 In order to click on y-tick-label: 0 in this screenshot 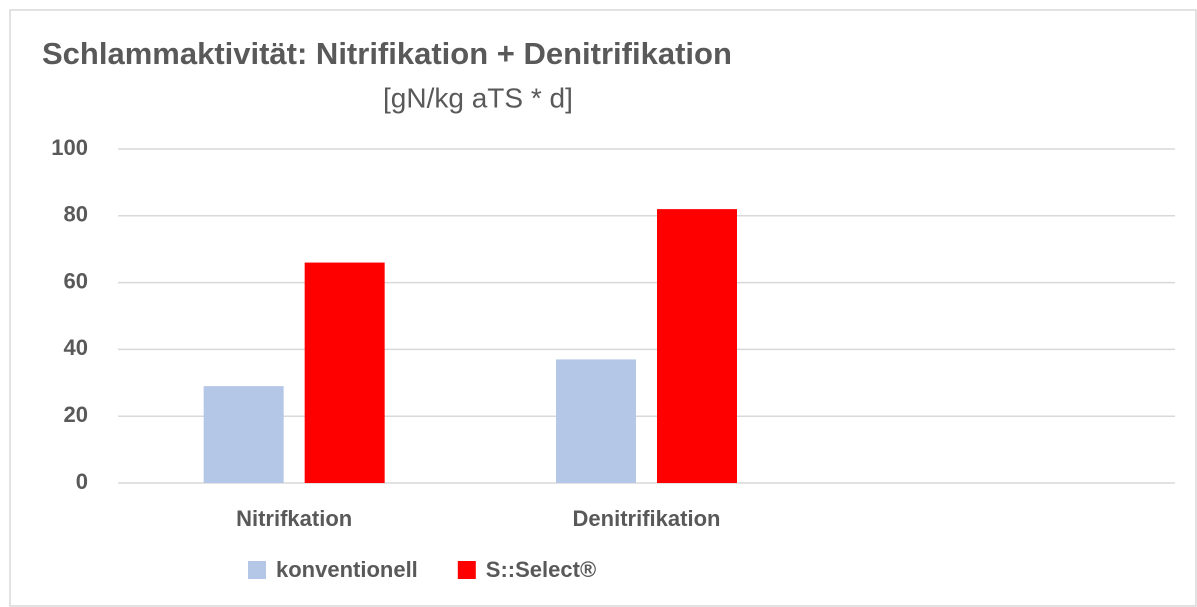, I will do `click(82, 481)`.